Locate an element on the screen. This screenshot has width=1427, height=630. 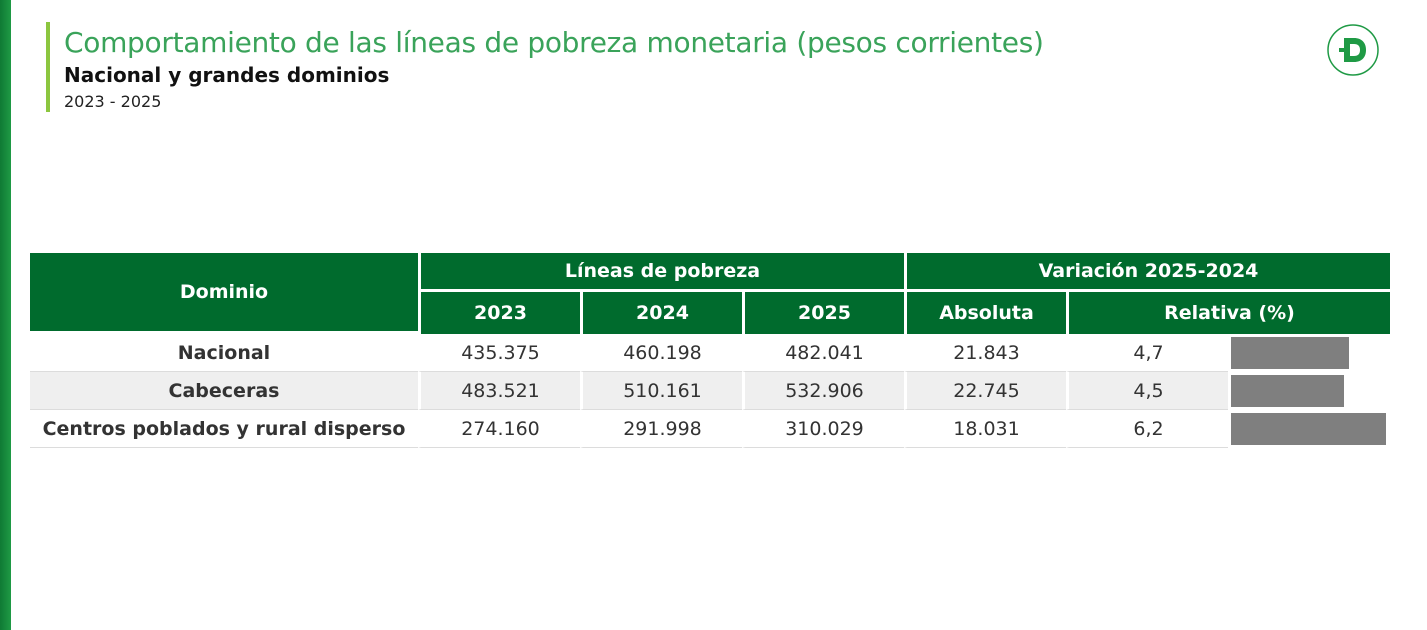
cell-absoluta: 21.843 is located at coordinates (985, 353).